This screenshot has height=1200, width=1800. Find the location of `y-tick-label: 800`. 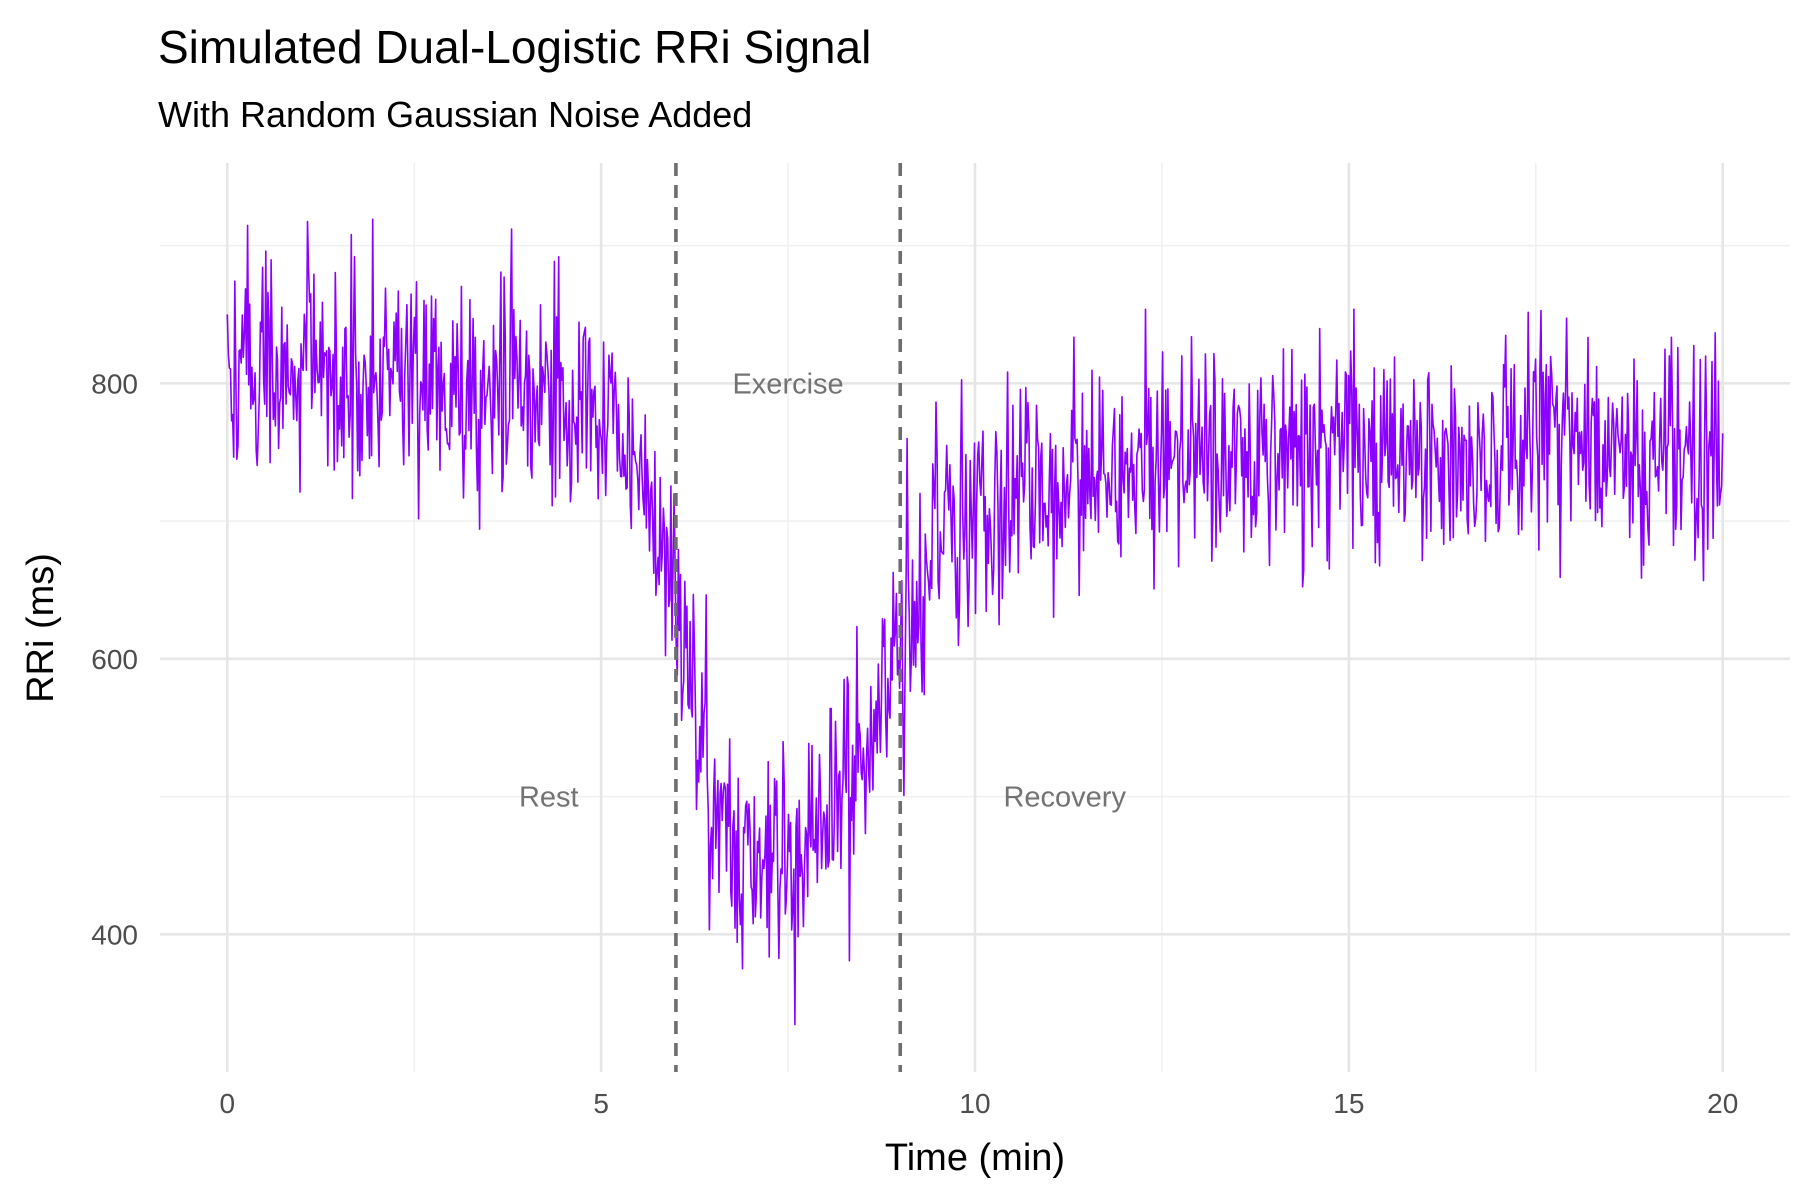

y-tick-label: 800 is located at coordinates (114, 383).